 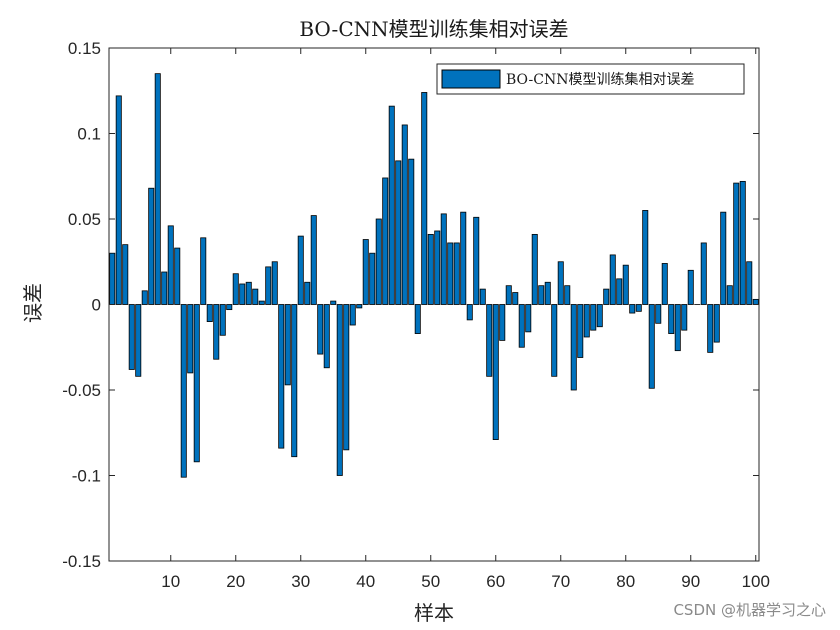 What do you see at coordinates (365, 581) in the screenshot?
I see `x-tick-label: 40` at bounding box center [365, 581].